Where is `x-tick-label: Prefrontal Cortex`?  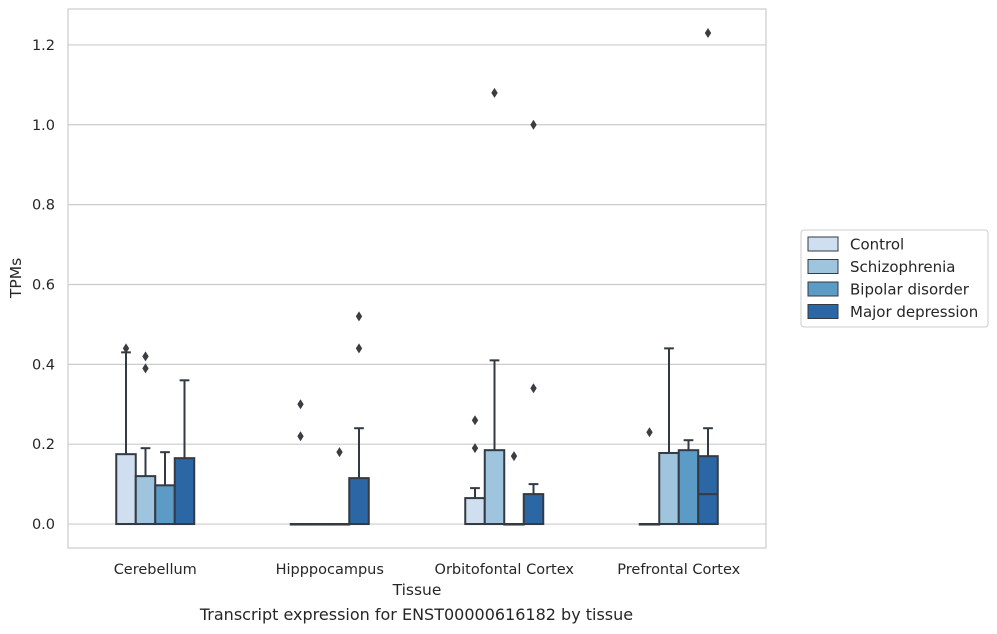
x-tick-label: Prefrontal Cortex is located at coordinates (678, 570).